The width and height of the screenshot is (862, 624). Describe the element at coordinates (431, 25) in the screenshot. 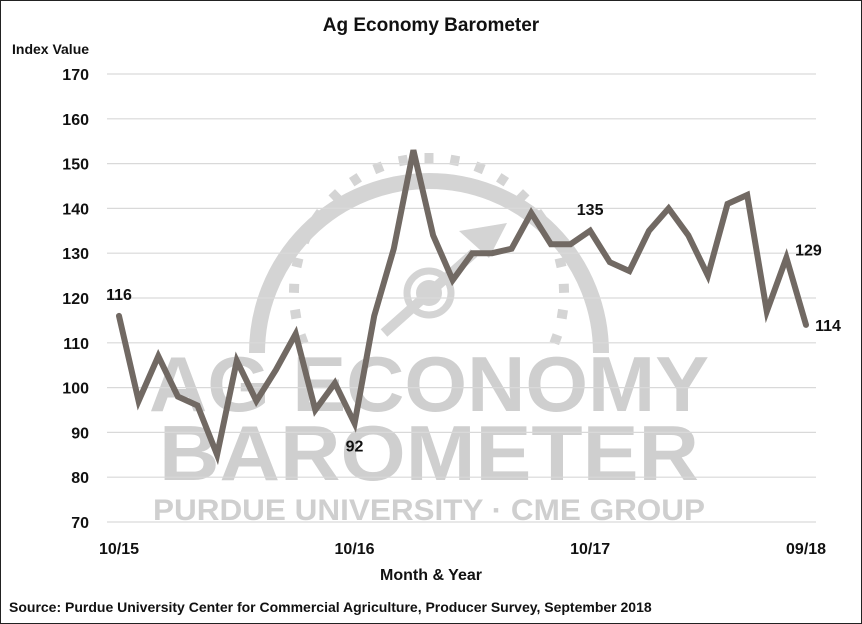

I see `chart-title: Ag Economy Barometer` at that location.